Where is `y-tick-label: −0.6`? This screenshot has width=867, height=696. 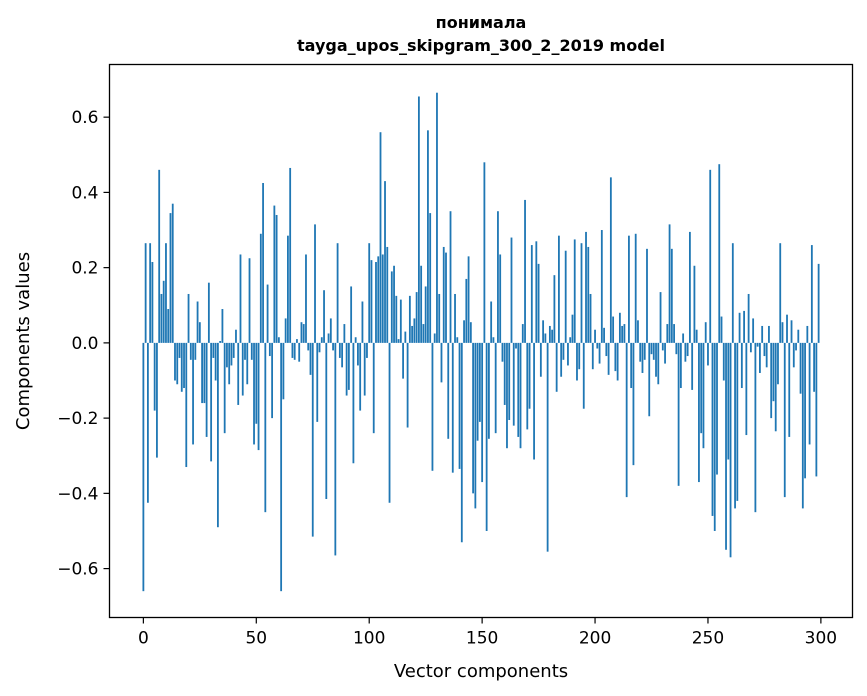 y-tick-label: −0.6 is located at coordinates (77, 570).